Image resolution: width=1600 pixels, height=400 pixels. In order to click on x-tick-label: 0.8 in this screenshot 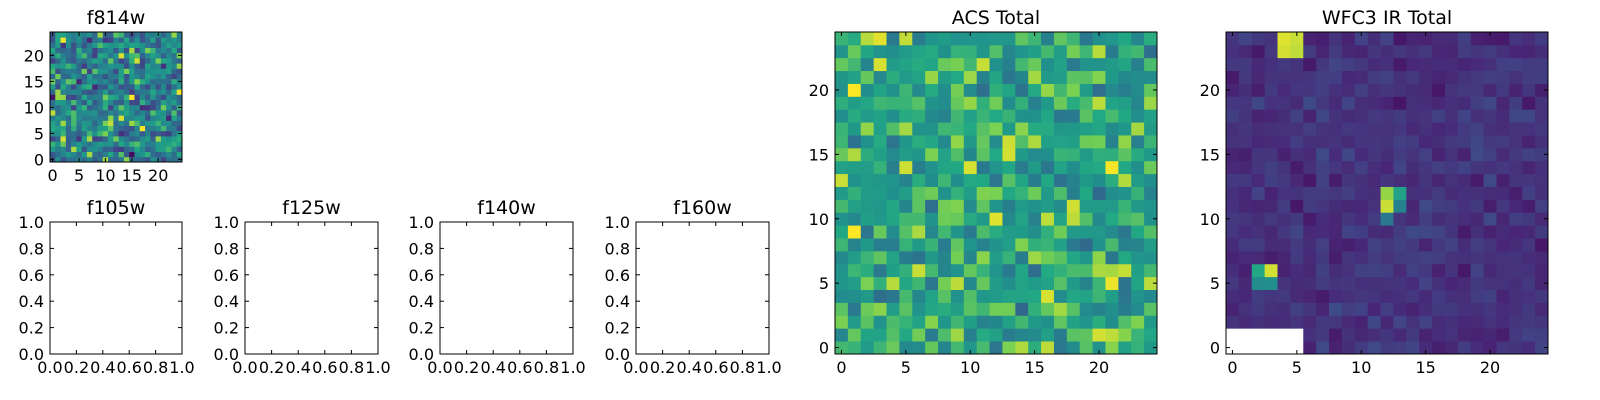, I will do `click(742, 367)`.